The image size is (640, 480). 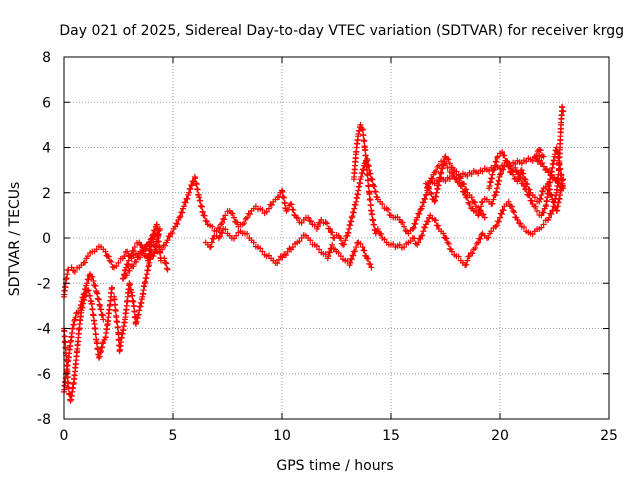 What do you see at coordinates (494, 182) in the screenshot?
I see `series-late-upper` at bounding box center [494, 182].